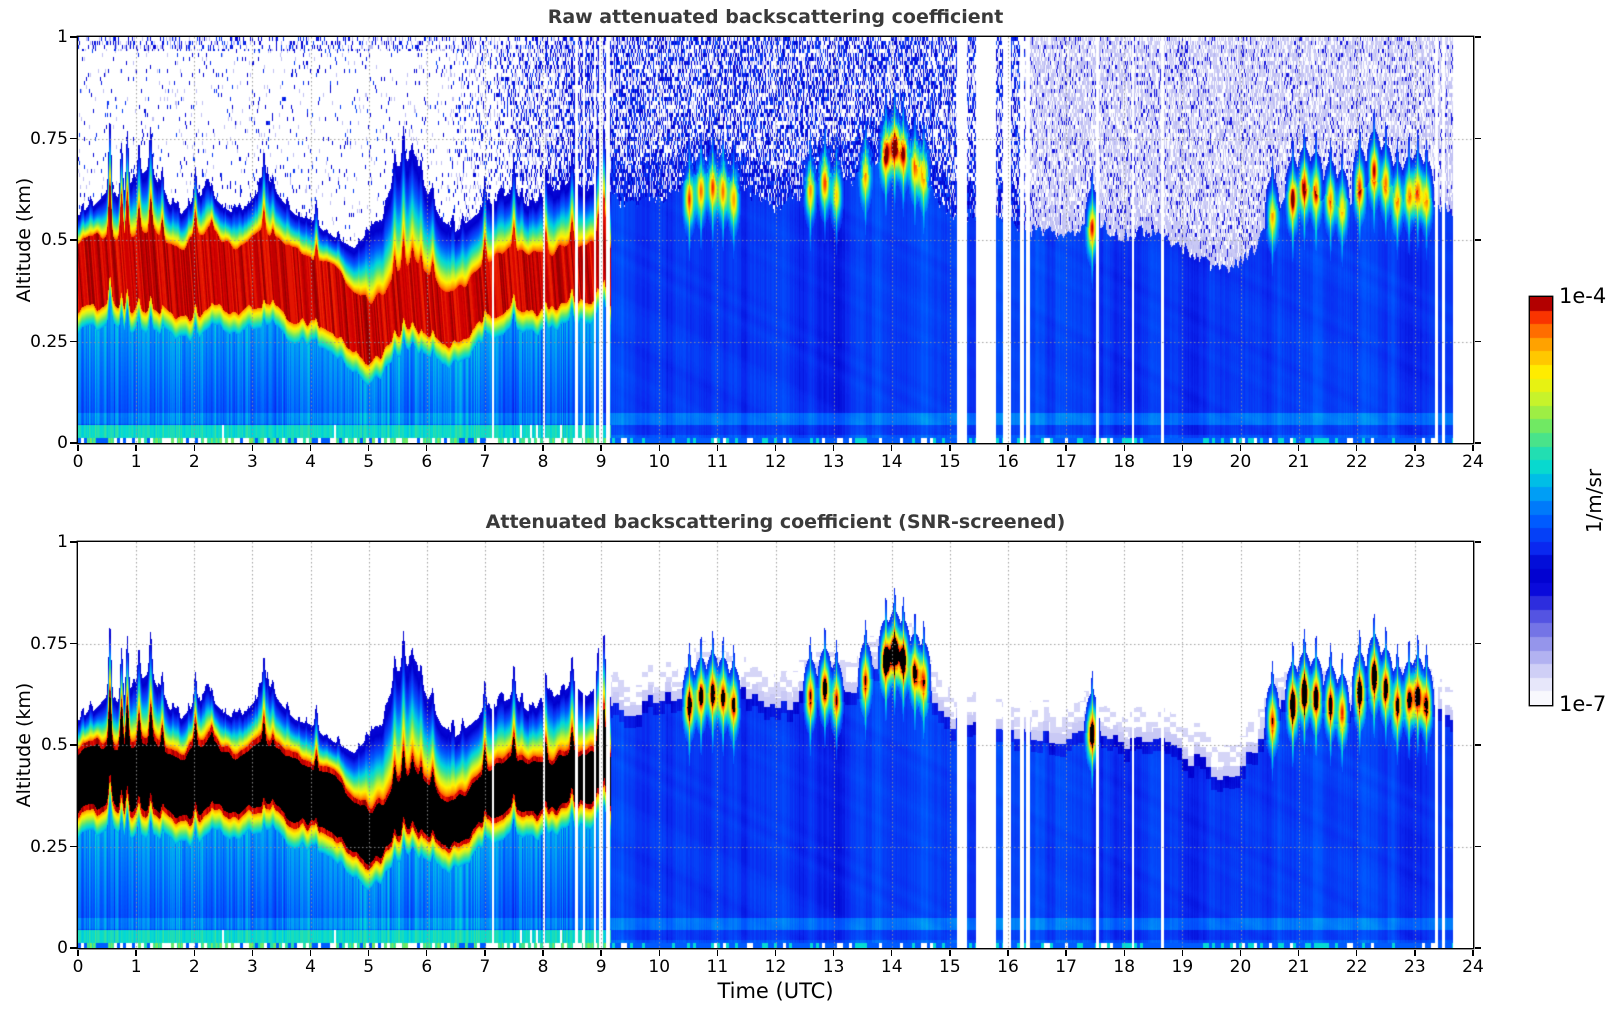 The image size is (1621, 1020). I want to click on x-tick-label: 23, so click(1415, 967).